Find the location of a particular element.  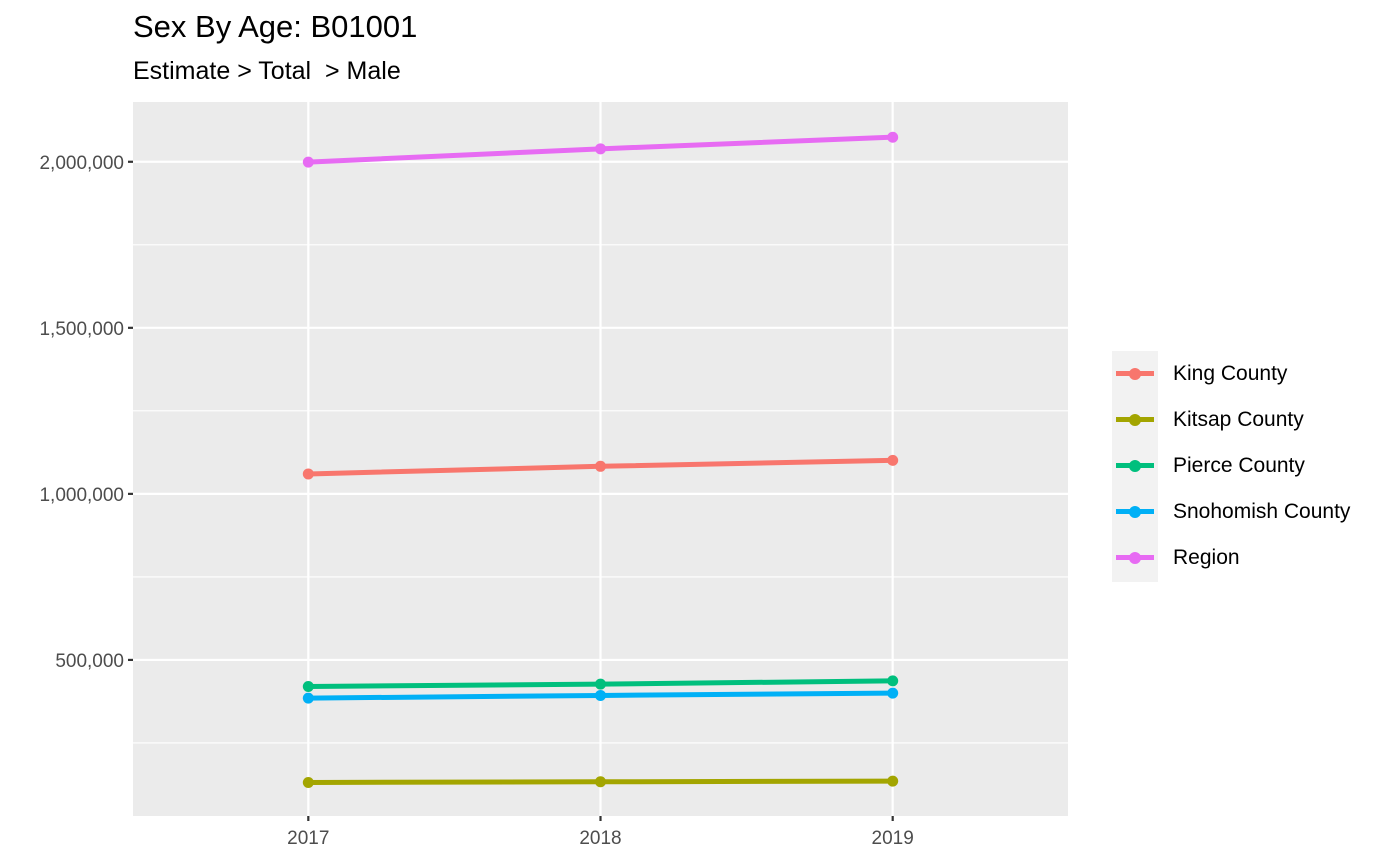

legend-item: King County is located at coordinates (1247, 374).